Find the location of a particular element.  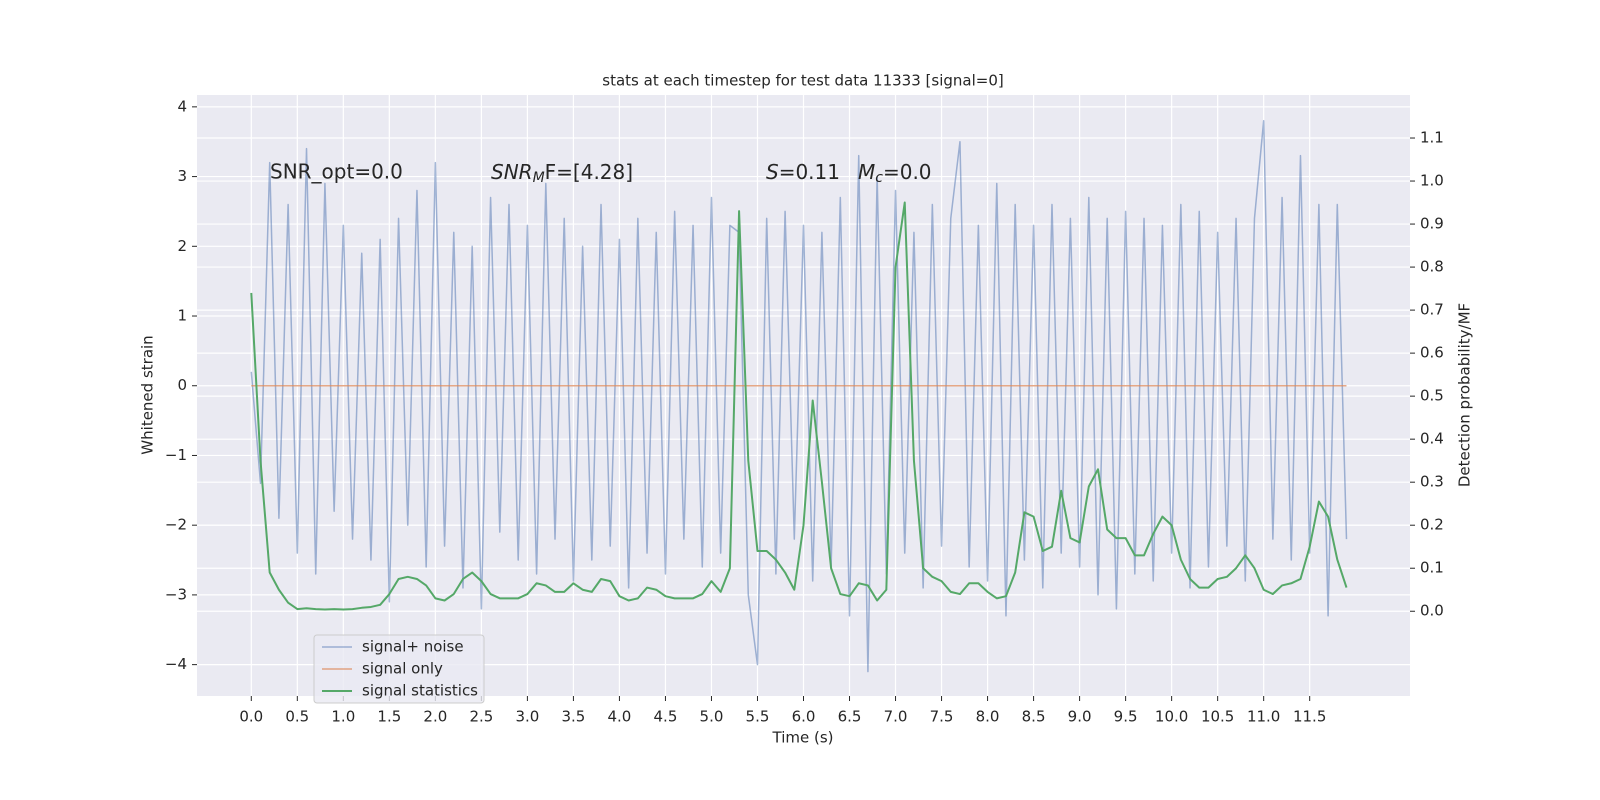

legend-label: signal+ noise is located at coordinates (413, 647).